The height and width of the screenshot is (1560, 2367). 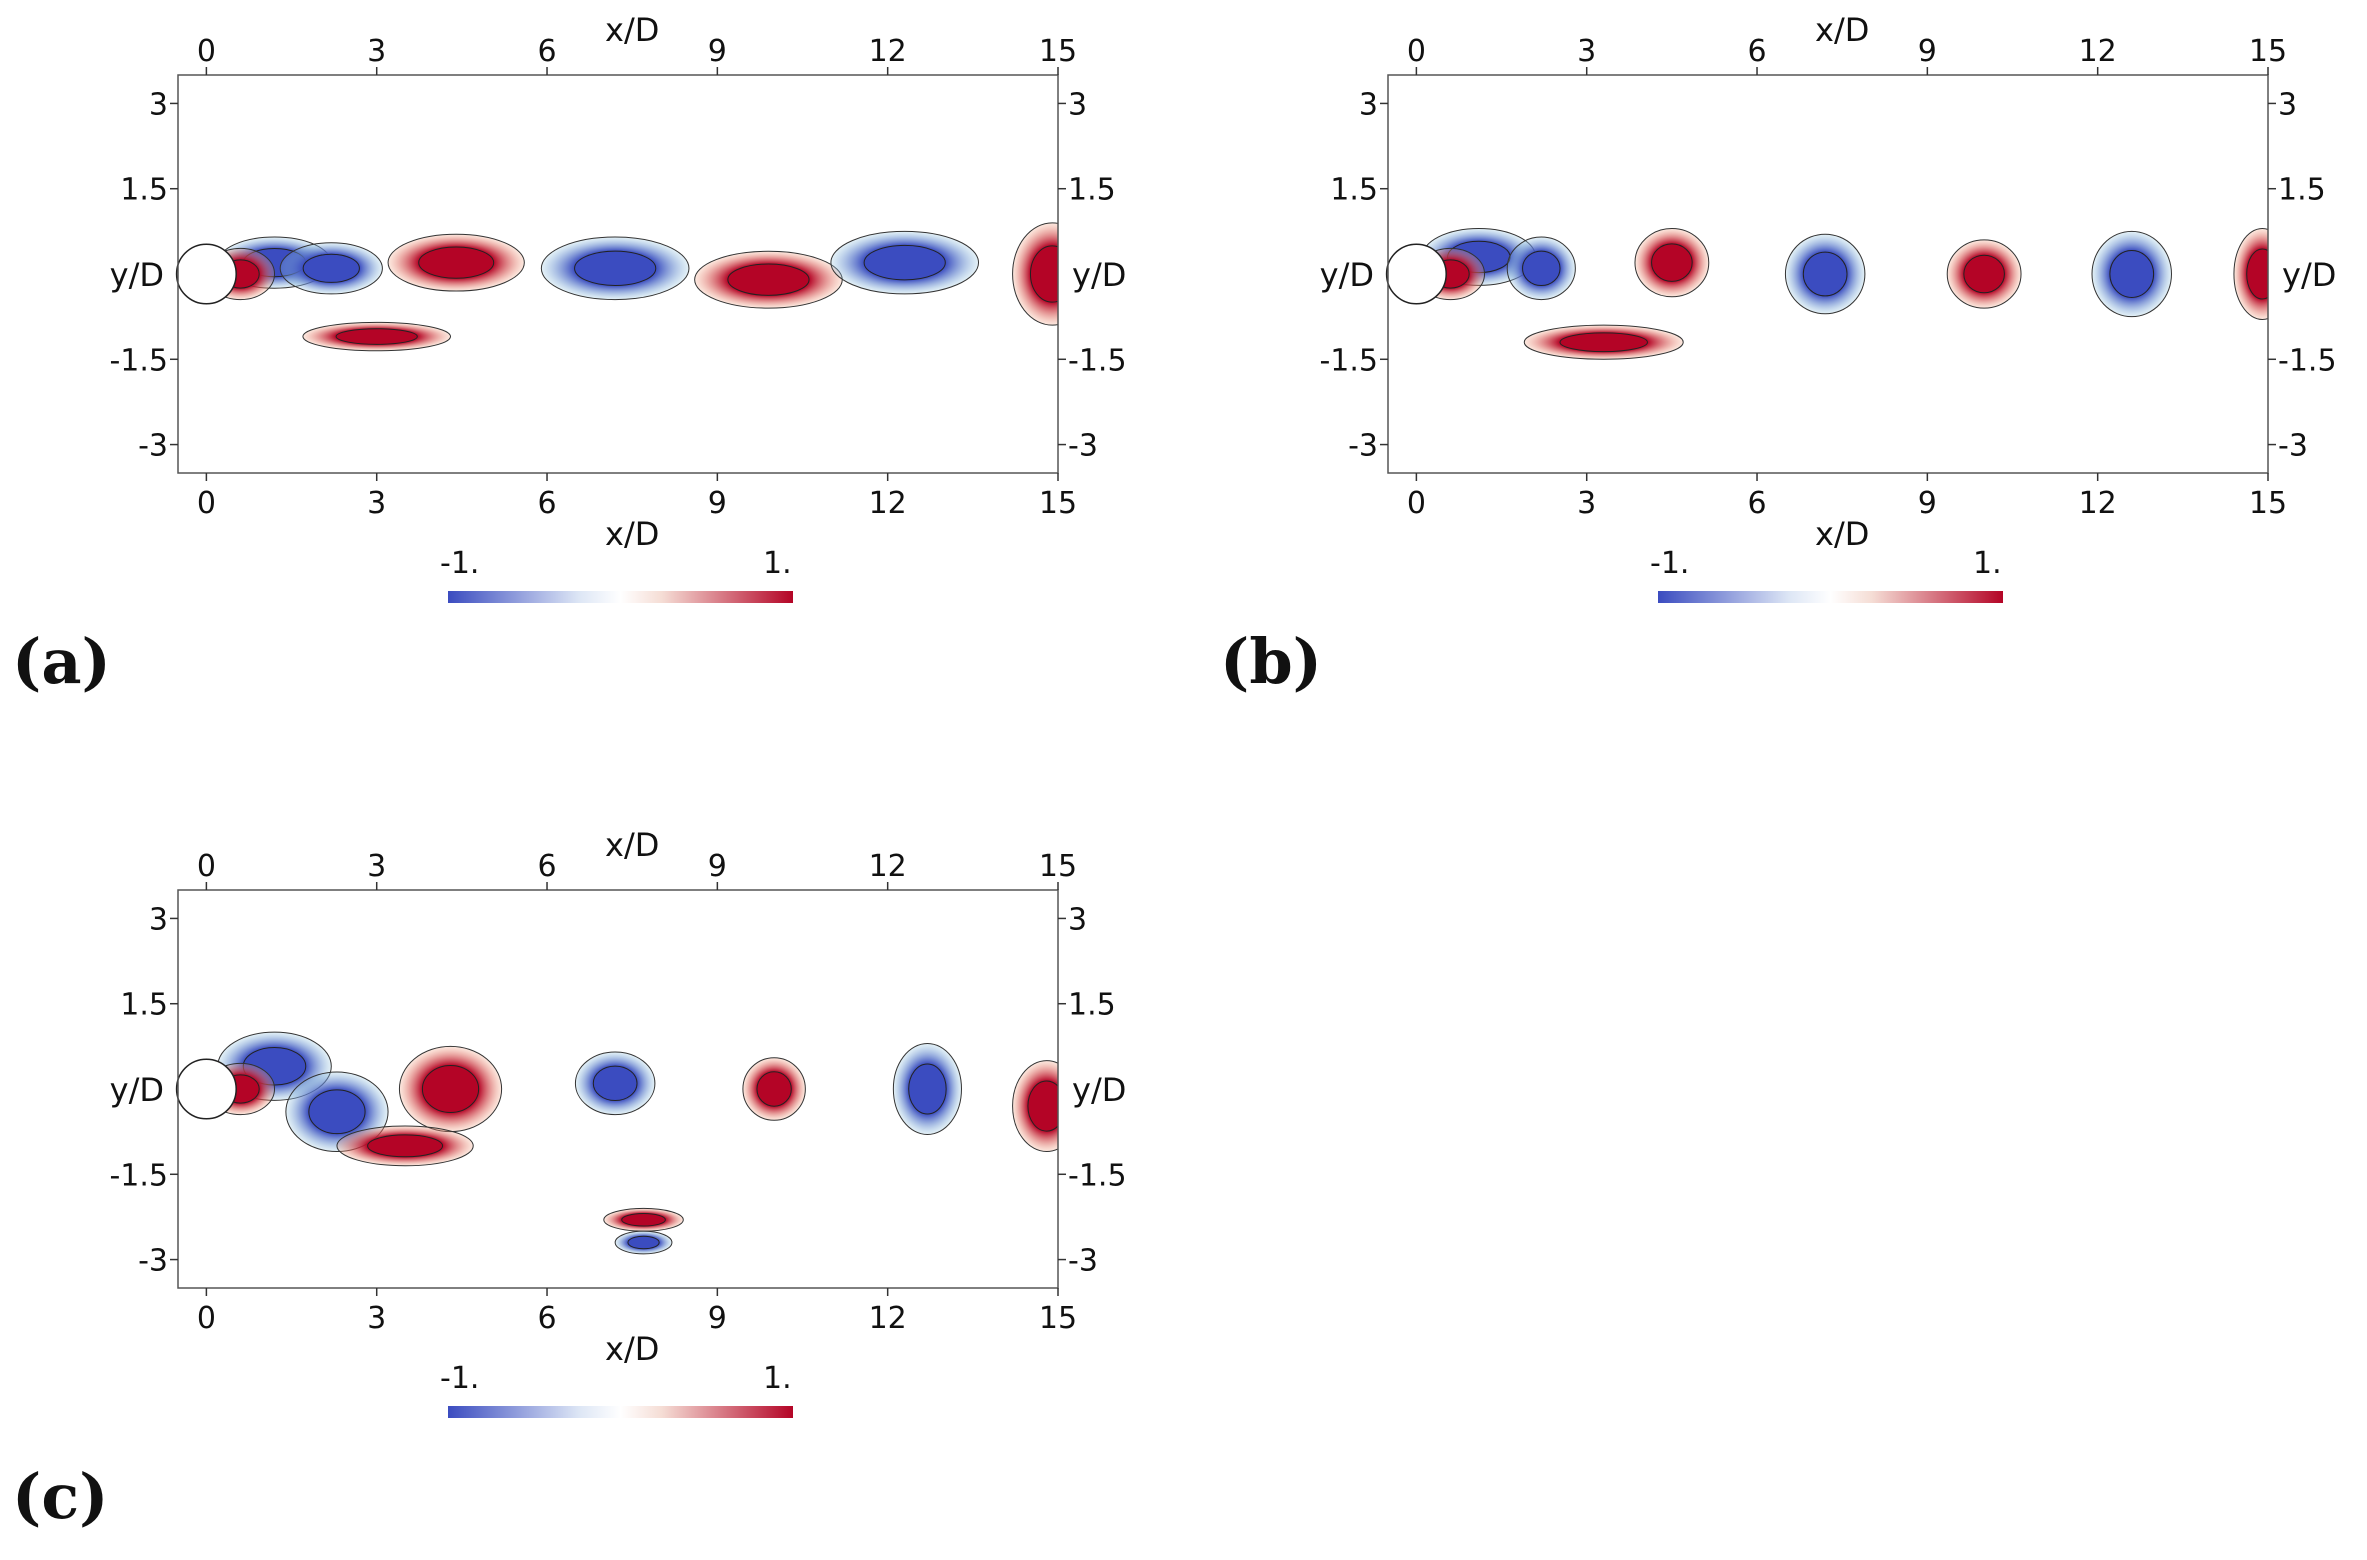 I want to click on panel-label-b: (b), so click(x=1271, y=661).